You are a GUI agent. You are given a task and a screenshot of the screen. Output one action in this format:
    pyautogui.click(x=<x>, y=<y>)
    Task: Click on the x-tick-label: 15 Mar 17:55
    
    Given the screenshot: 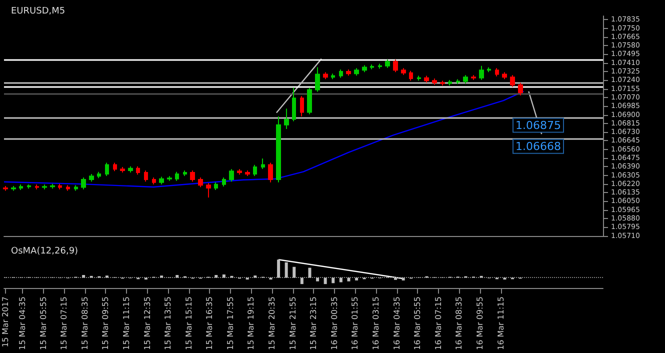 What is the action you would take?
    pyautogui.click(x=230, y=323)
    